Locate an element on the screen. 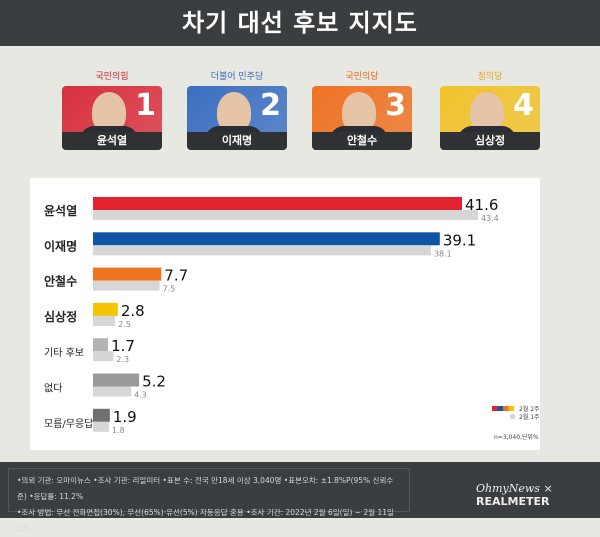 The image size is (600, 537). candidate-card: 더불어 민주당 2 이재명 is located at coordinates (237, 110).